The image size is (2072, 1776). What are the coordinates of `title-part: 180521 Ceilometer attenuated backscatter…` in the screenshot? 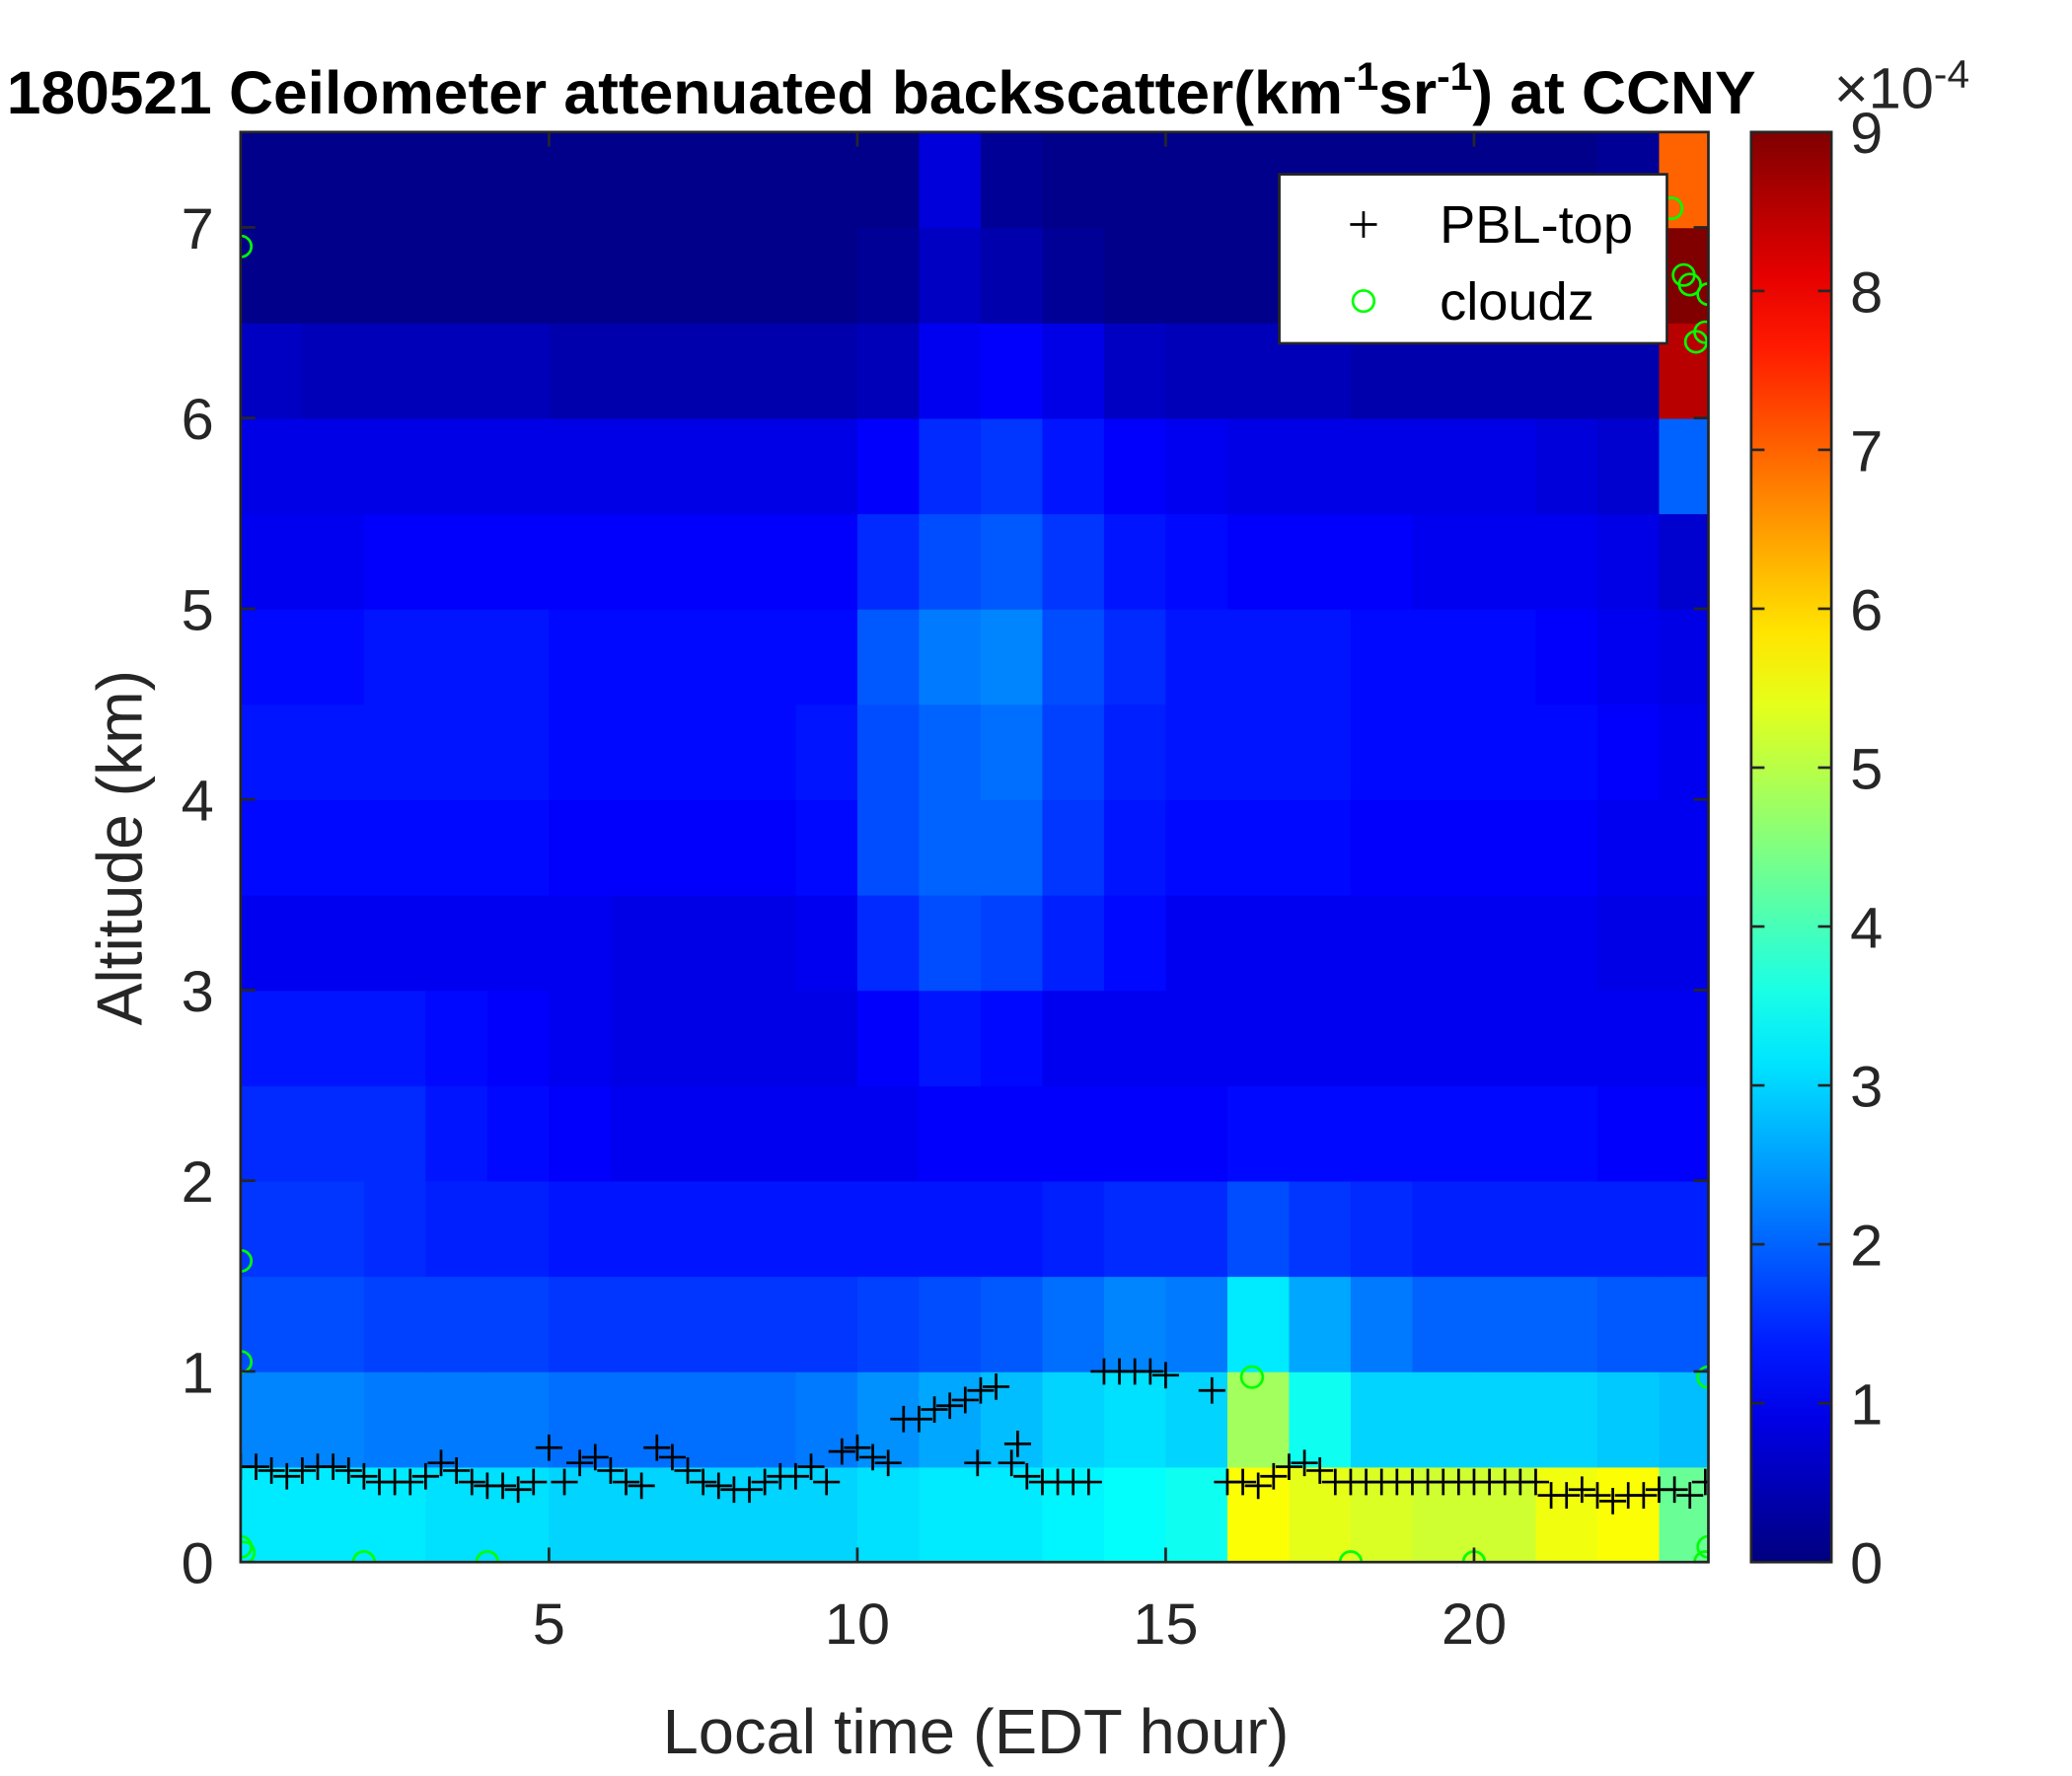 It's located at (675, 93).